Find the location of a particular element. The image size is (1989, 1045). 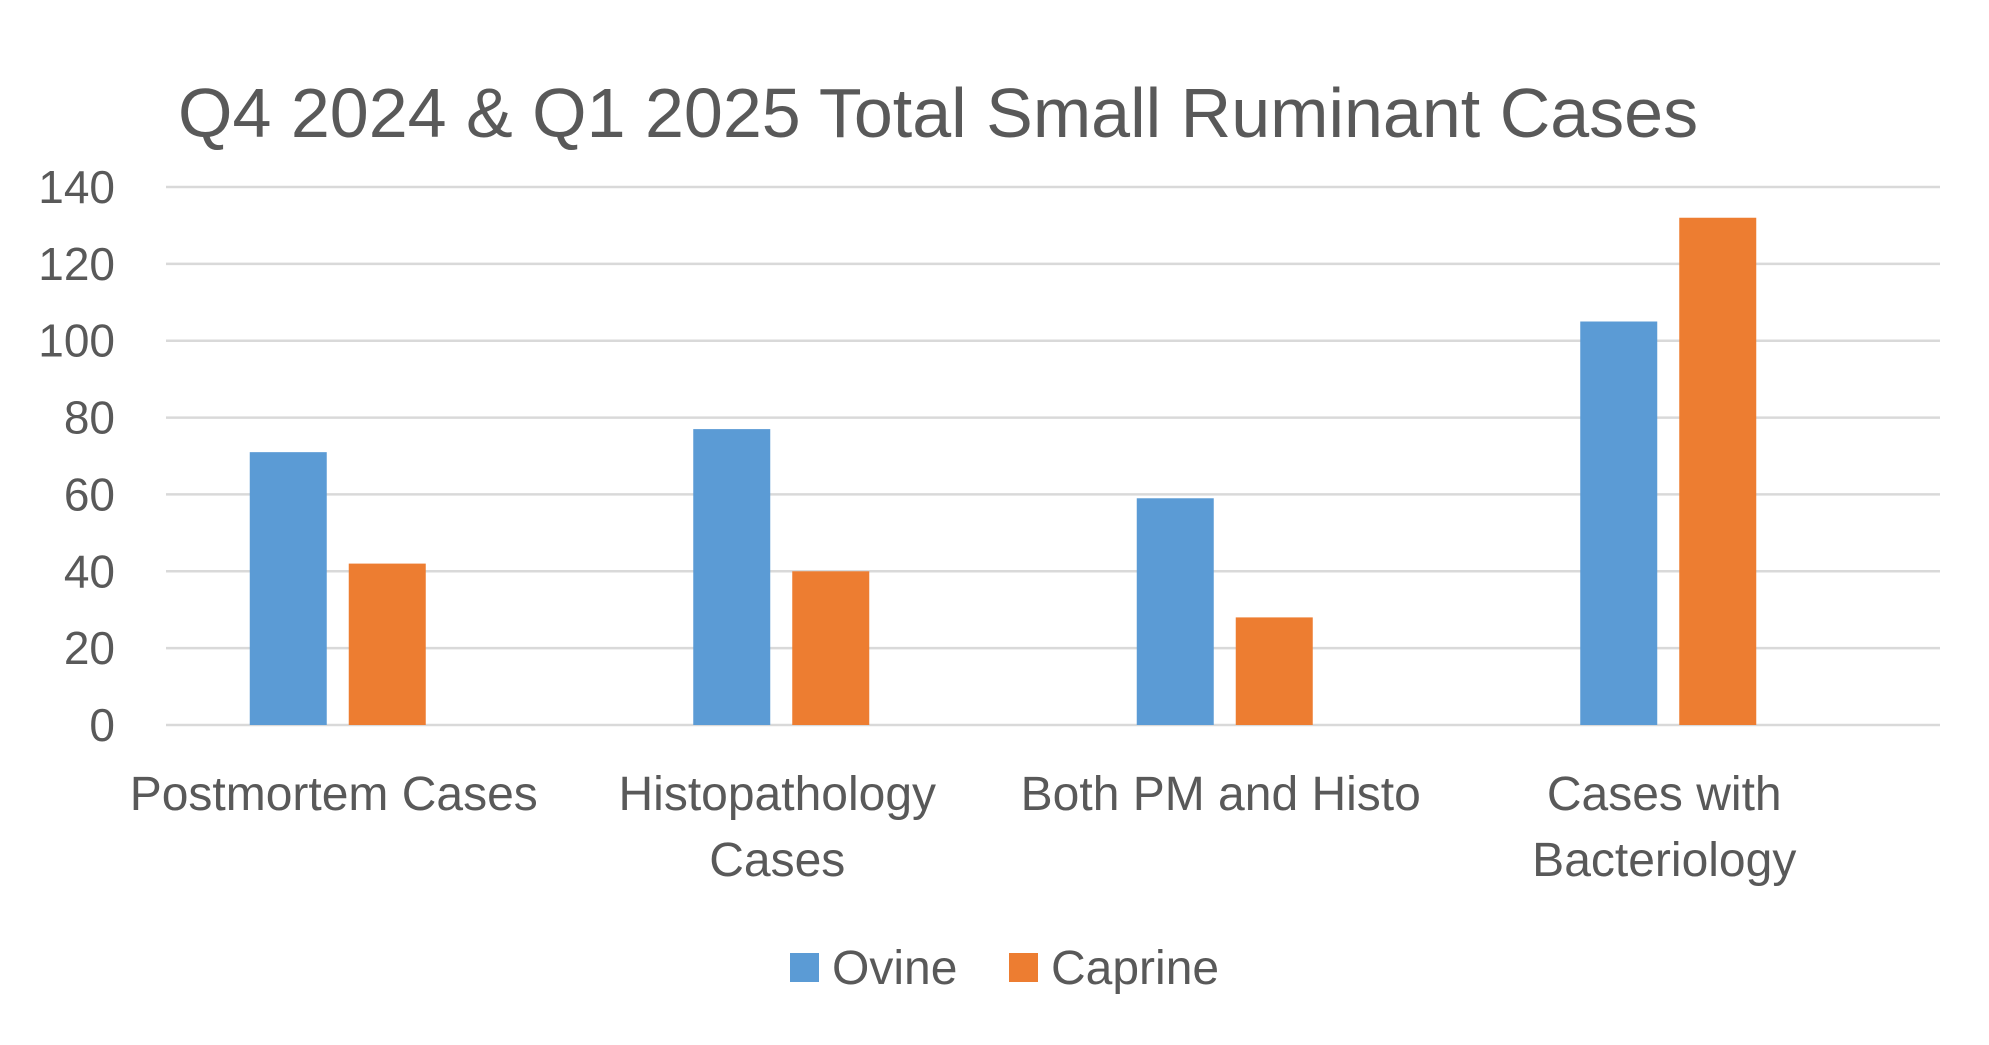

x-category-label: Cases is located at coordinates (777, 860).